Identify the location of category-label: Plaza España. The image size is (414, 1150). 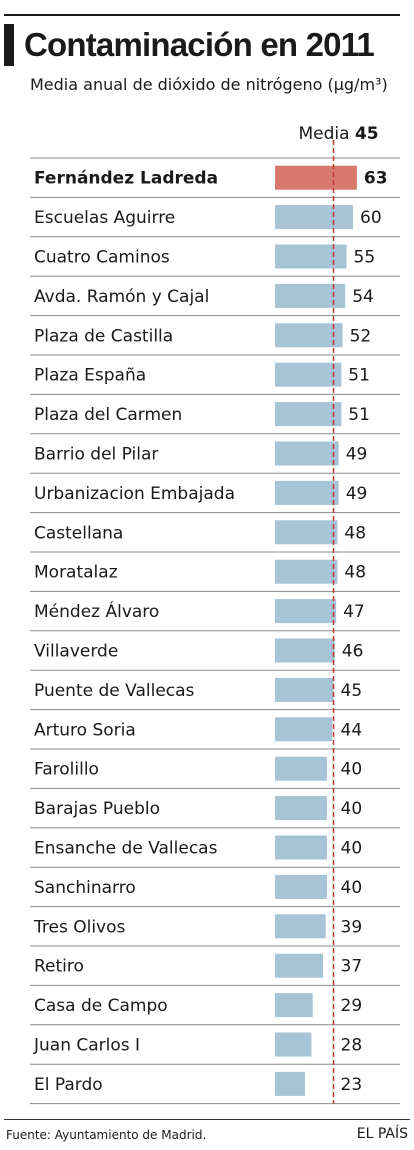
(90, 376).